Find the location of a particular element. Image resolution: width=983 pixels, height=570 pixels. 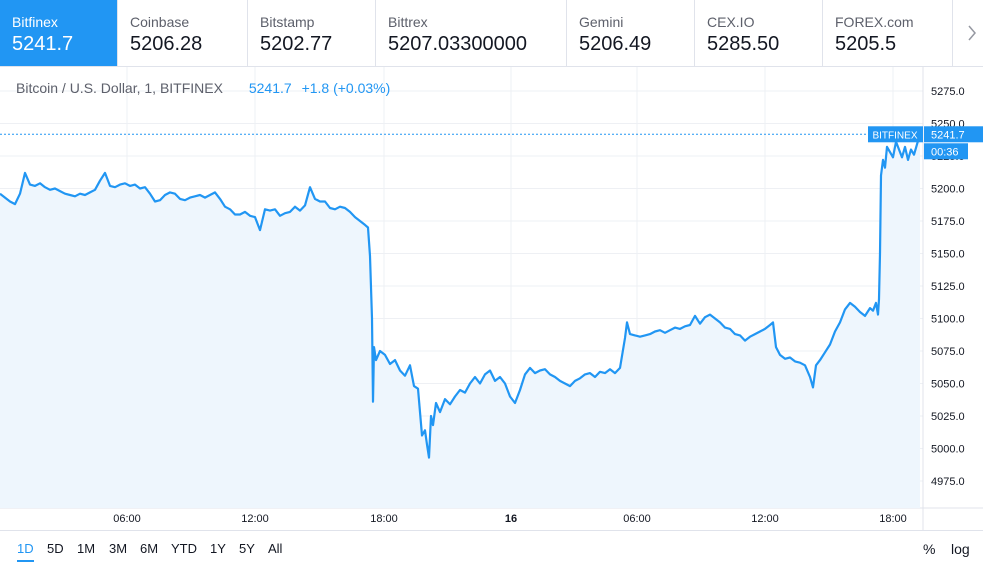

range-button-1m: 1M is located at coordinates (86, 548).